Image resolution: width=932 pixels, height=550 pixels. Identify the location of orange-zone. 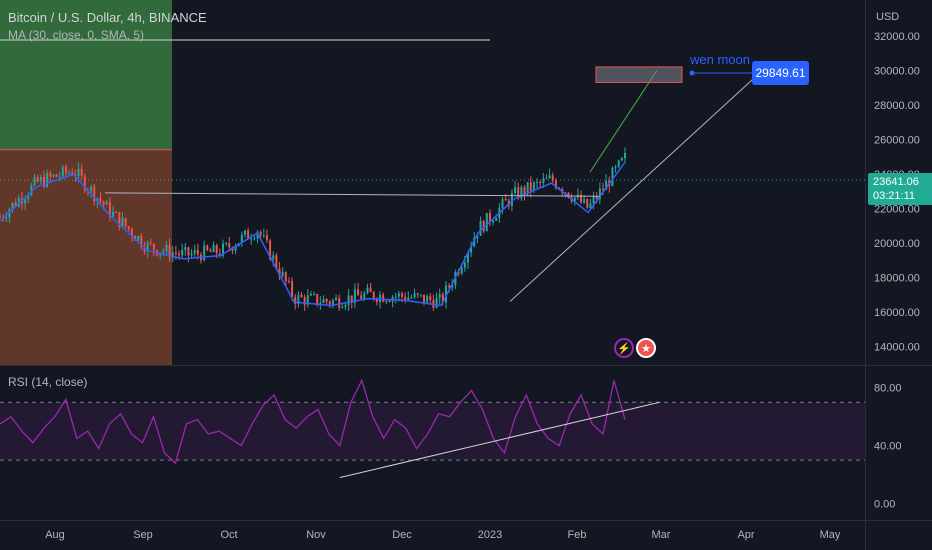
(86, 257).